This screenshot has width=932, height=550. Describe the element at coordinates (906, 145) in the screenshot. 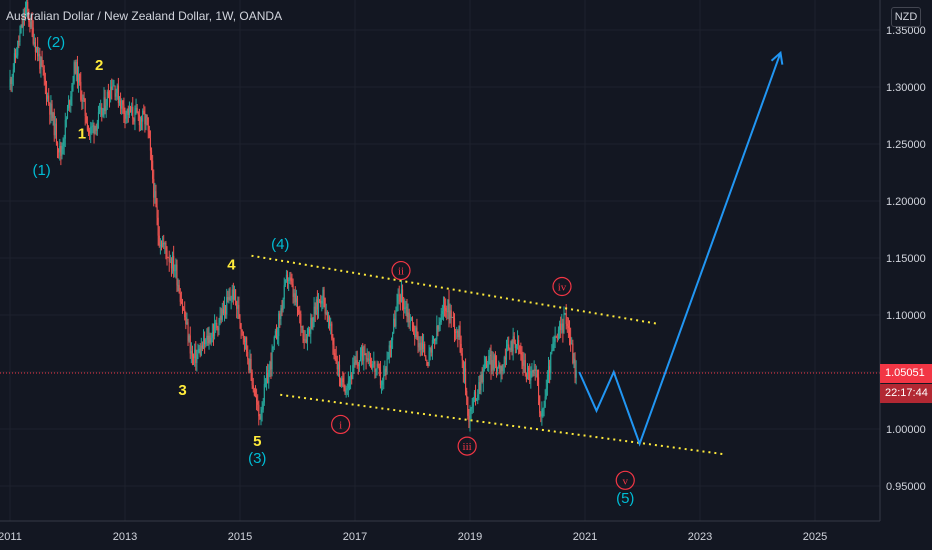

I see `price-tick-label: 1.25000` at that location.